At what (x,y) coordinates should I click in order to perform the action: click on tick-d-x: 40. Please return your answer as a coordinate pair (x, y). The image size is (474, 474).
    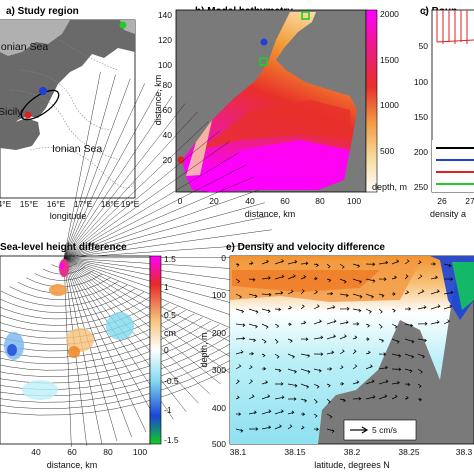
    Looking at the image, I should click on (36, 452).